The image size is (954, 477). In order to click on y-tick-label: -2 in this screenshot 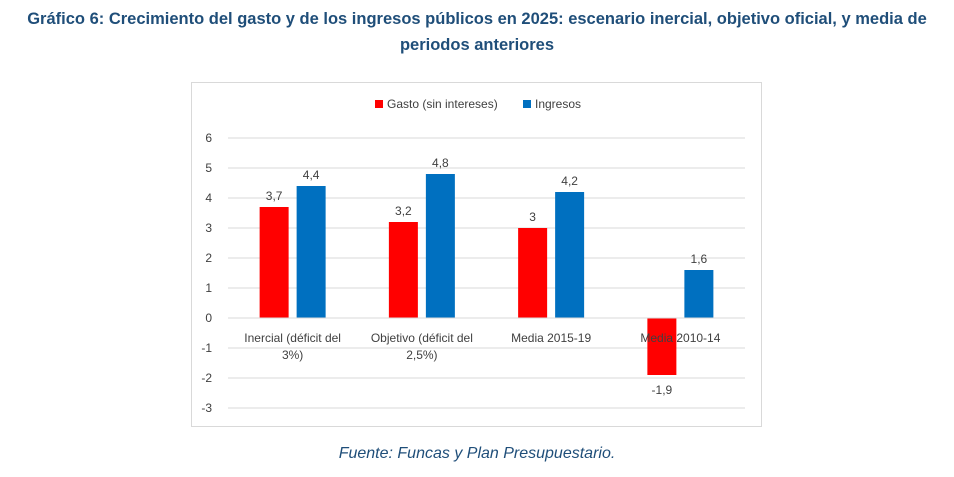, I will do `click(206, 378)`.